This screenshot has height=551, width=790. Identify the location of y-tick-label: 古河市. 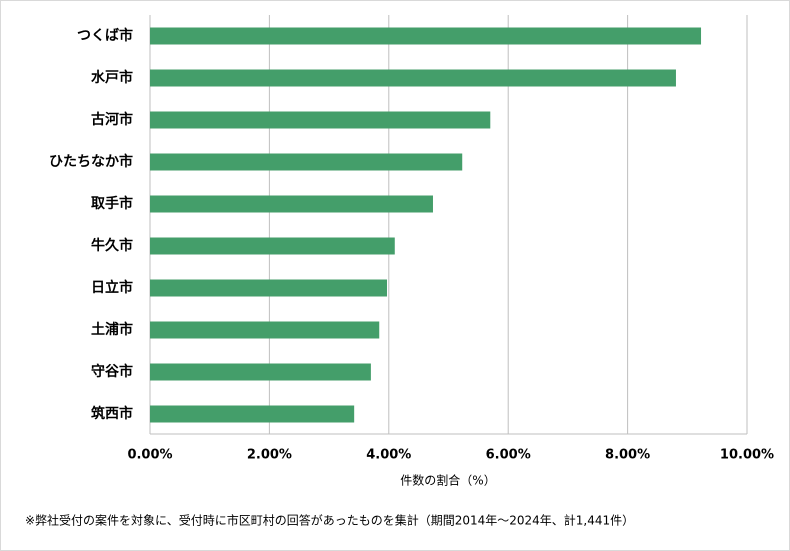
(112, 119).